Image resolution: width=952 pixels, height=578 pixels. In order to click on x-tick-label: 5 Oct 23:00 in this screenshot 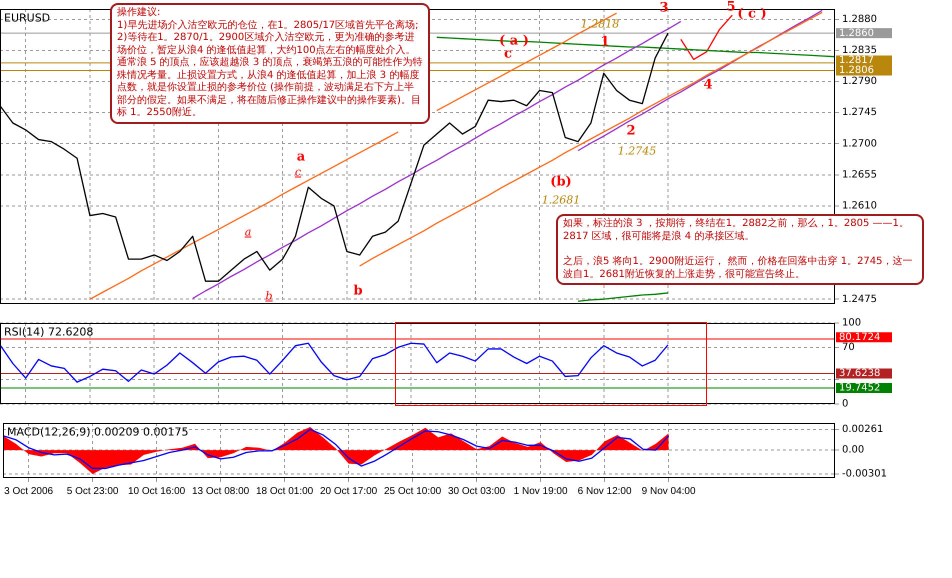, I will do `click(92, 491)`.